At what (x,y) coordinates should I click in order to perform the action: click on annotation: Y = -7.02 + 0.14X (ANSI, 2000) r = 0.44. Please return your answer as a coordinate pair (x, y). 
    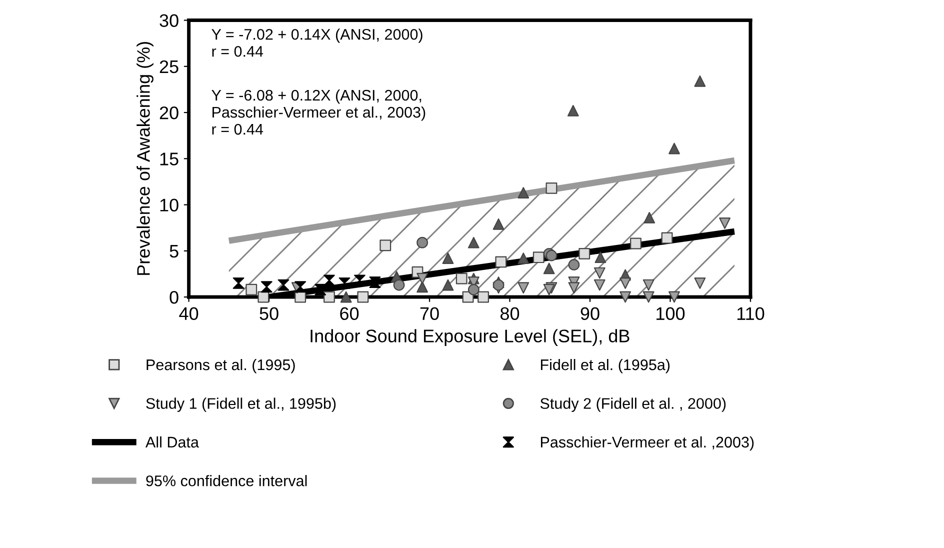
    Looking at the image, I should click on (317, 42).